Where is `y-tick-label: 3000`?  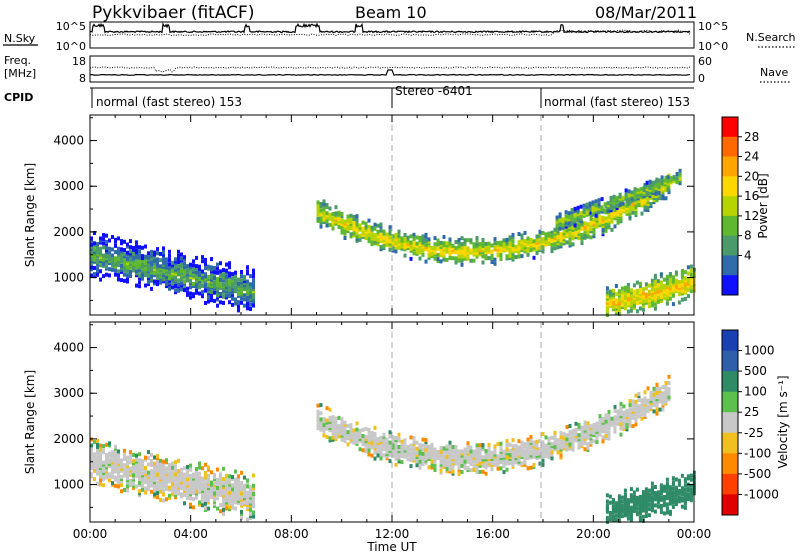
y-tick-label: 3000 is located at coordinates (68, 186).